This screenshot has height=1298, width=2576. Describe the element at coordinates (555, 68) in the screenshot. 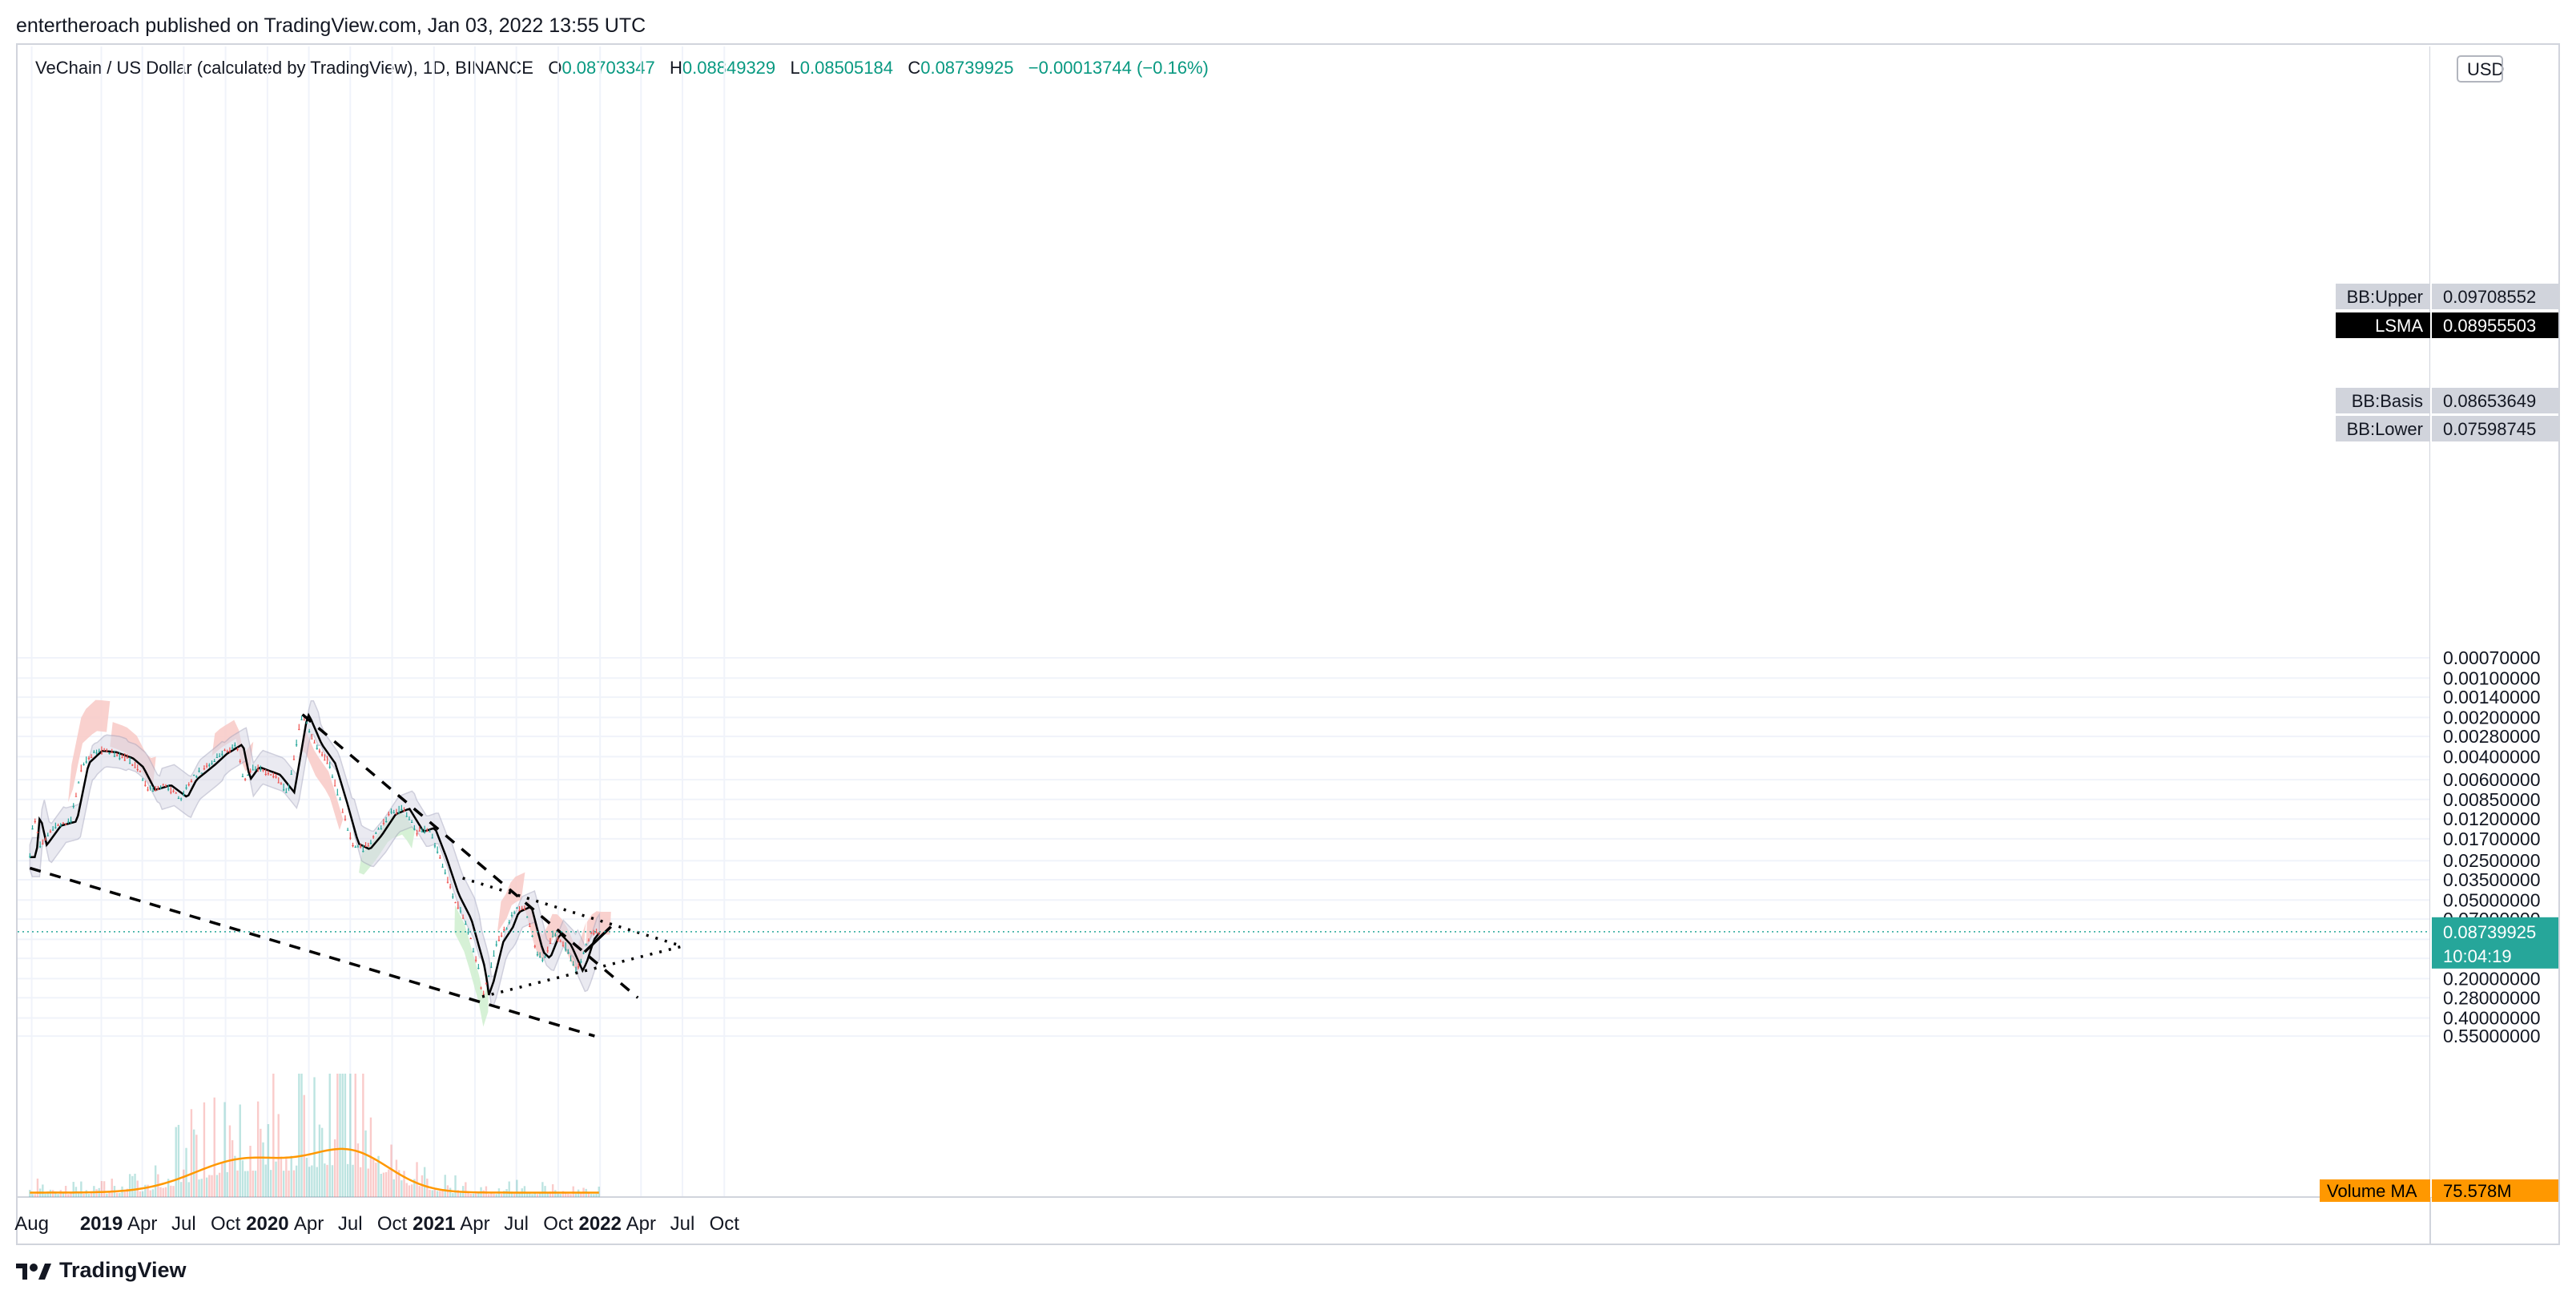

I see `open-label: O` at that location.